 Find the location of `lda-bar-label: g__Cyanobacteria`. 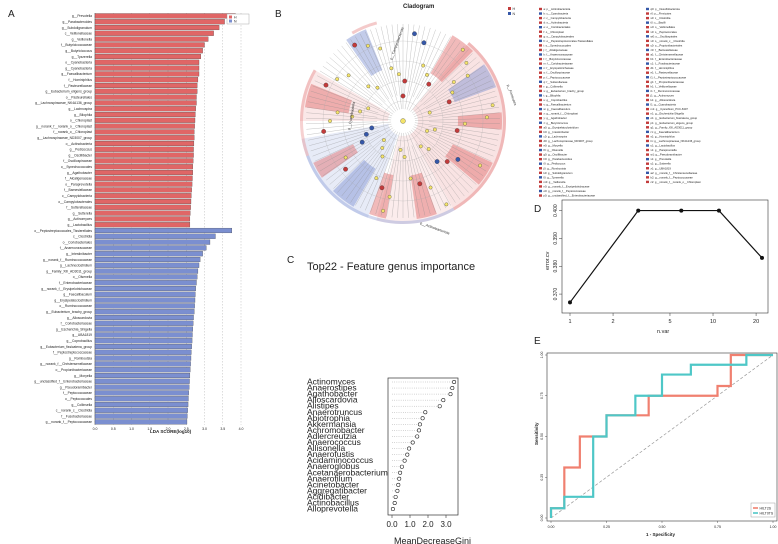

lda-bar-label: g__Cyanobacteria is located at coordinates (78, 68).